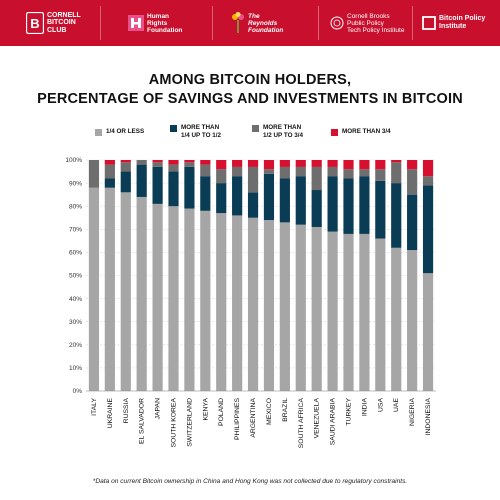 This screenshot has height=500, width=500. What do you see at coordinates (78, 391) in the screenshot?
I see `y-tick-label: 0%` at bounding box center [78, 391].